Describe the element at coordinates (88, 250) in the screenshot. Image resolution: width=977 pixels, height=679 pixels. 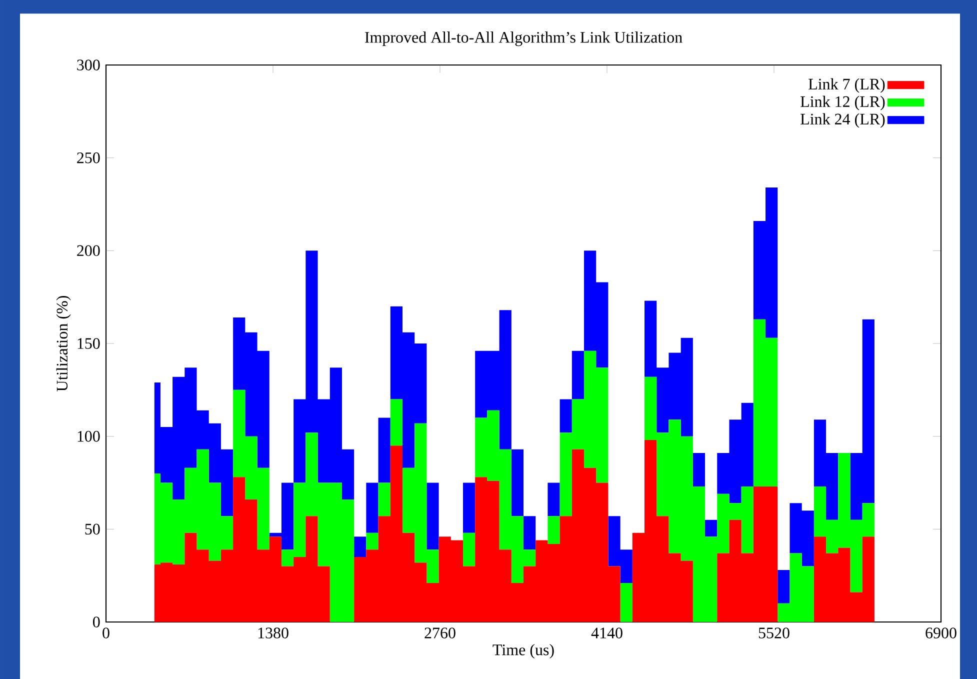
I see `y-tick-label: 200` at that location.